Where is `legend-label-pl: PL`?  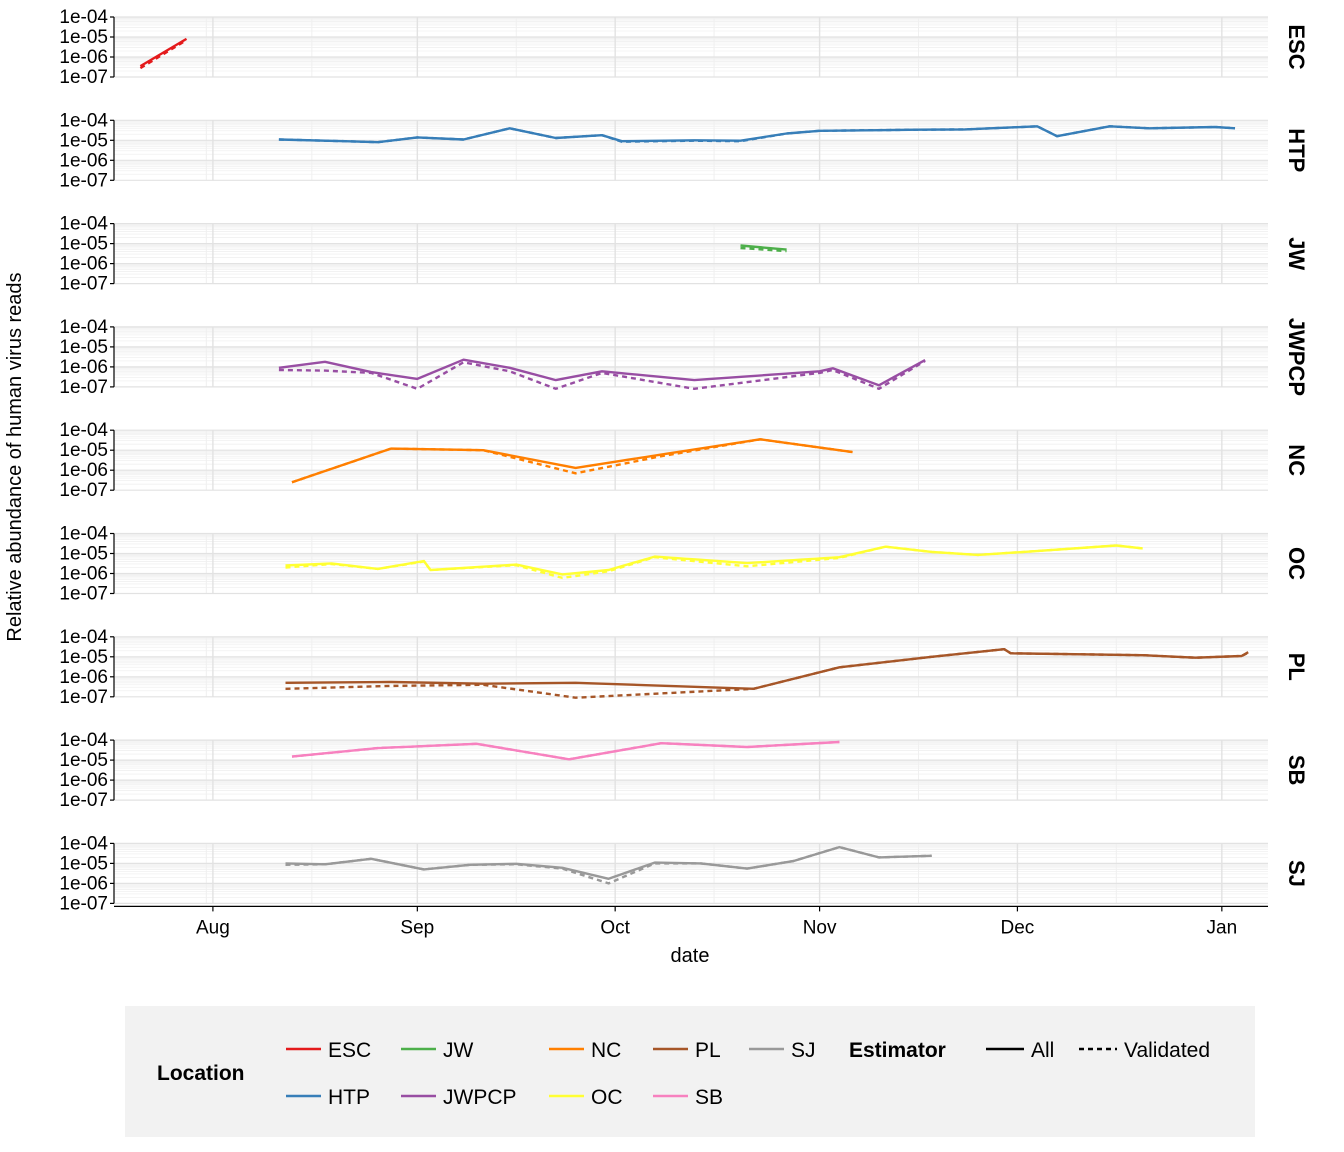 legend-label-pl: PL is located at coordinates (708, 1050).